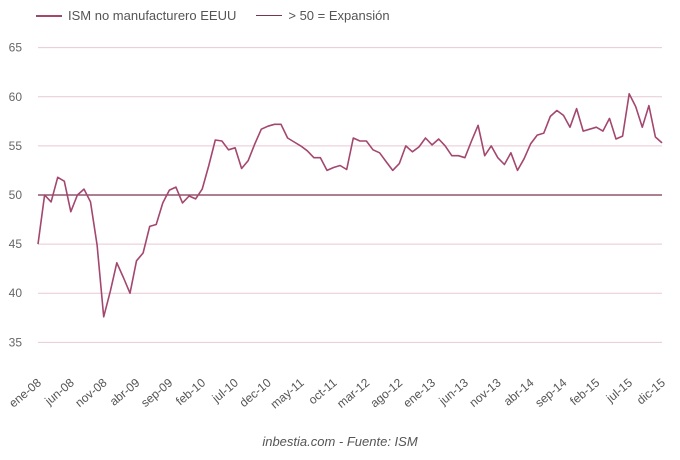 The image size is (680, 460). Describe the element at coordinates (25, 392) in the screenshot. I see `x-tick-label: ene-08` at that location.